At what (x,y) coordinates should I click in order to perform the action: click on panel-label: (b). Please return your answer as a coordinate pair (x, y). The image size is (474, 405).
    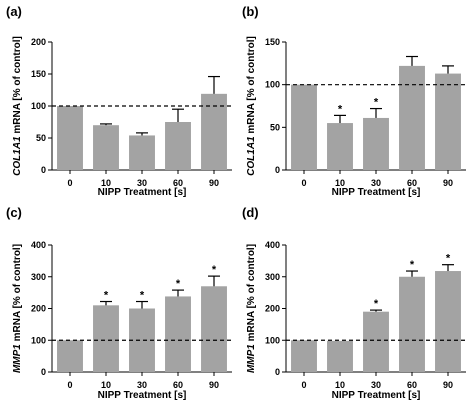
    Looking at the image, I should click on (250, 11).